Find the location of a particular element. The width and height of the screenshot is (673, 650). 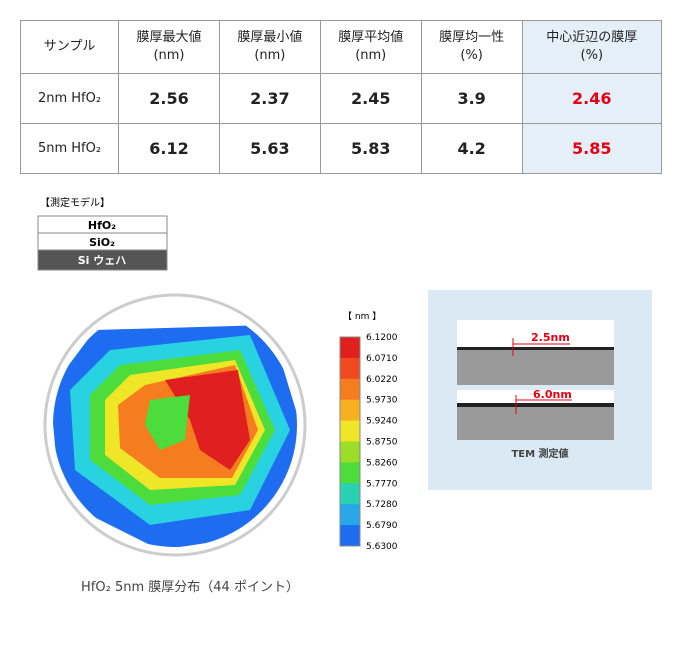

table-cell: 2nm HfO₂ is located at coordinates (69, 98).